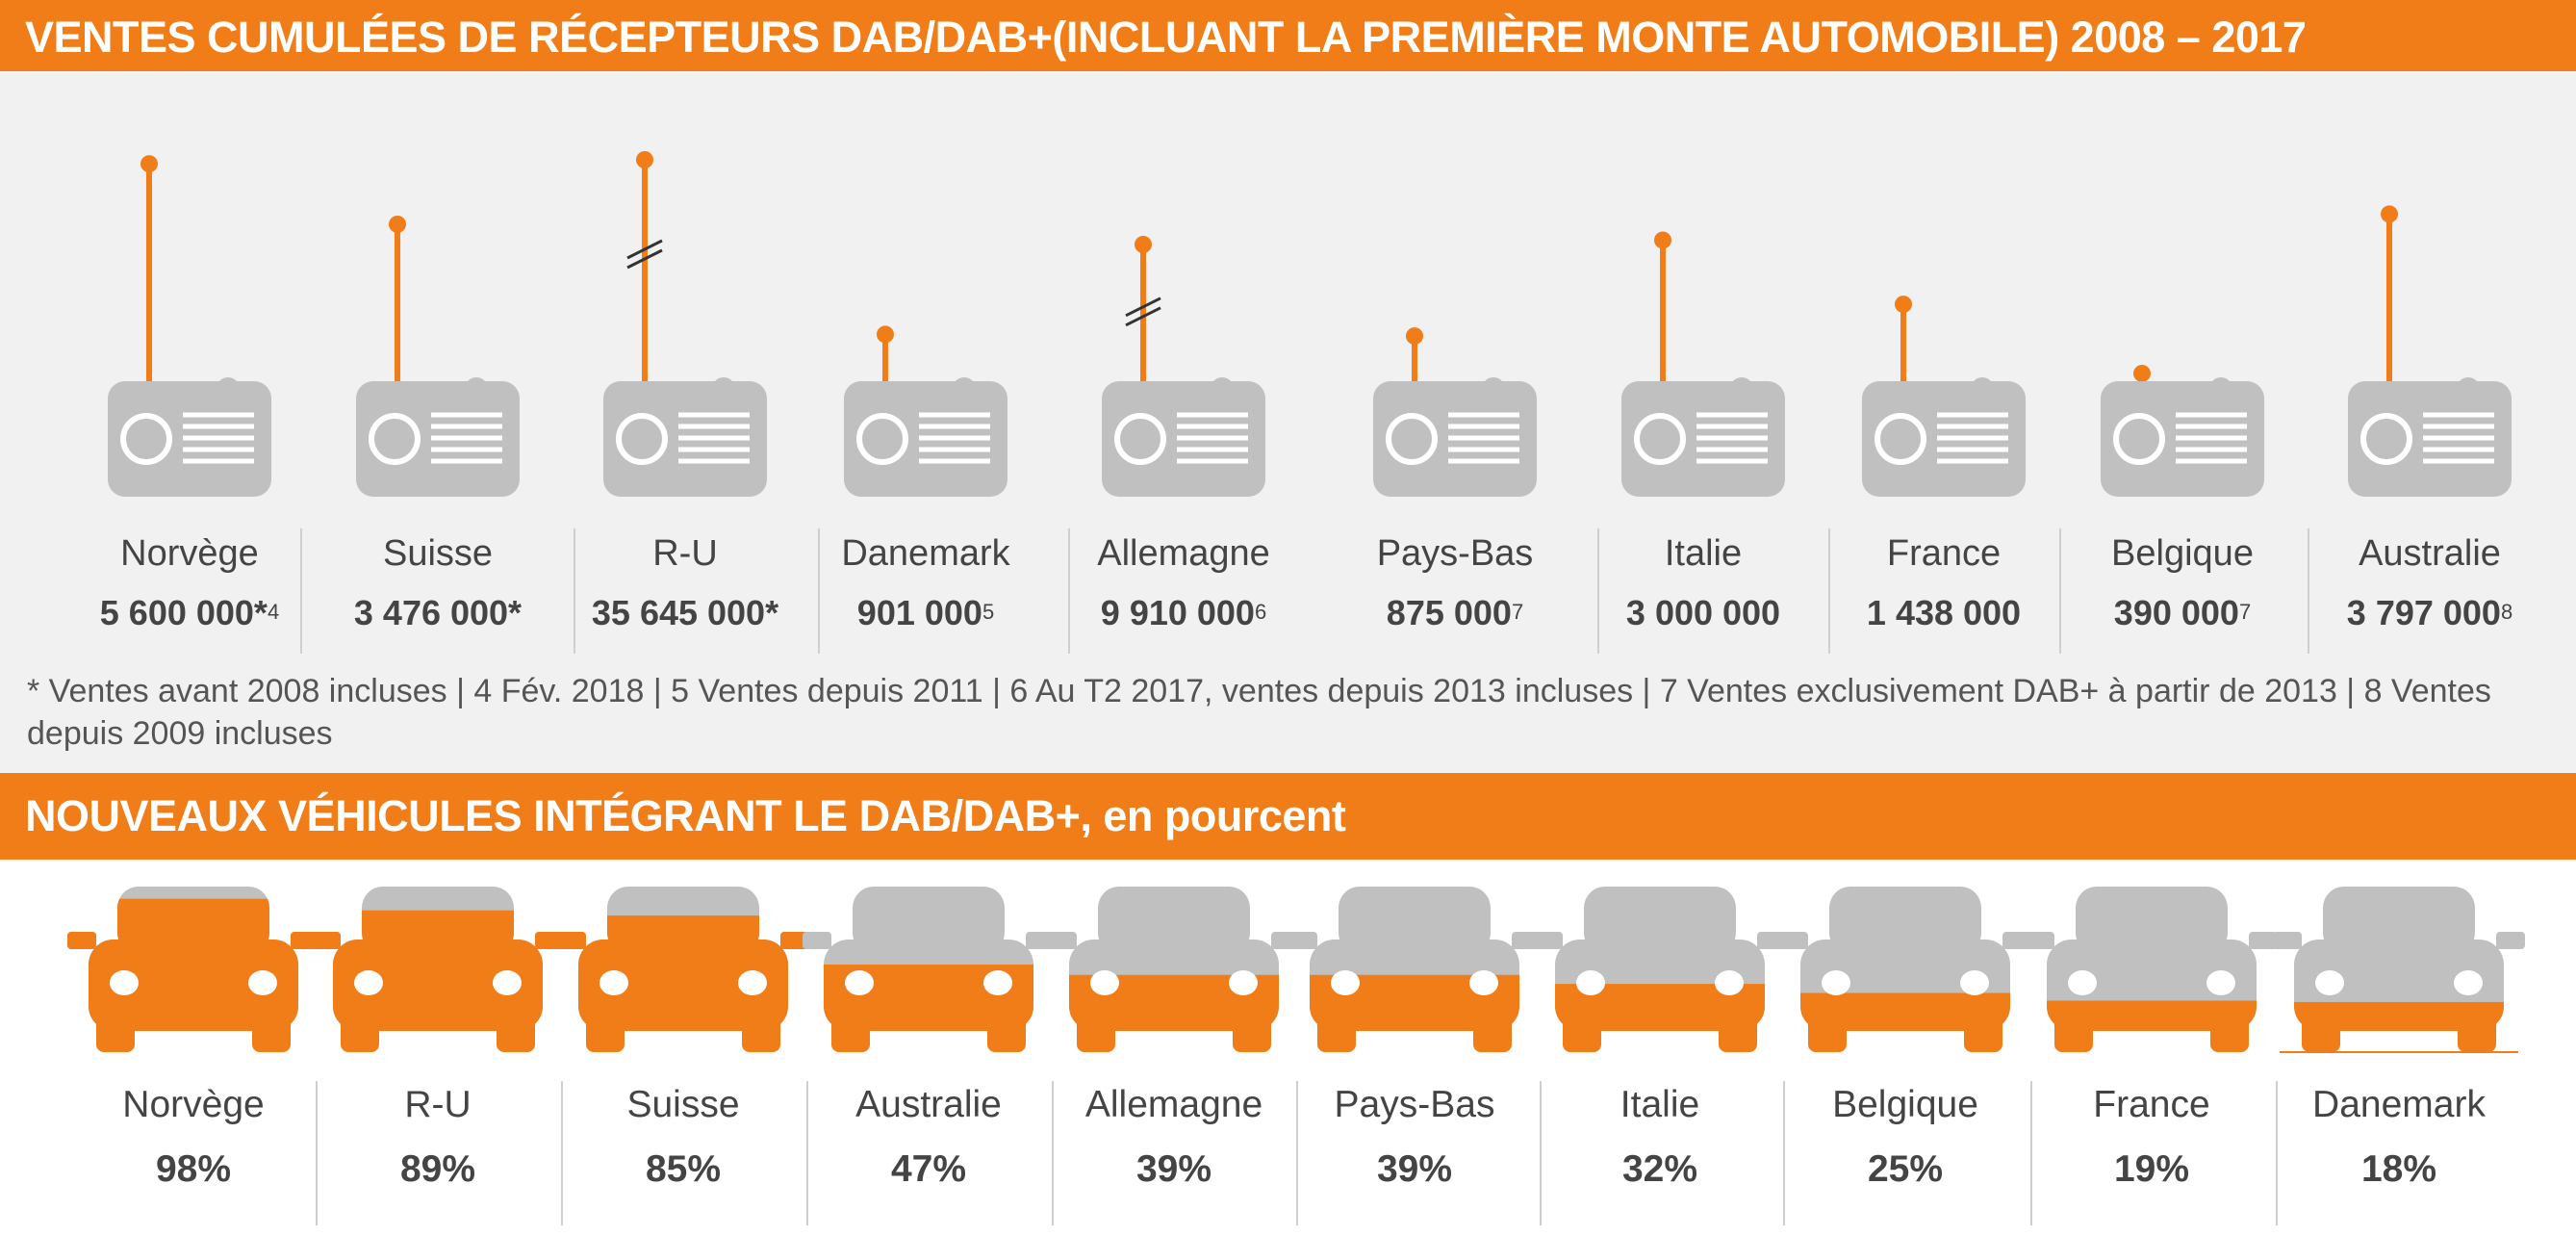  I want to click on sales-value: 5 600 000*4, so click(189, 612).